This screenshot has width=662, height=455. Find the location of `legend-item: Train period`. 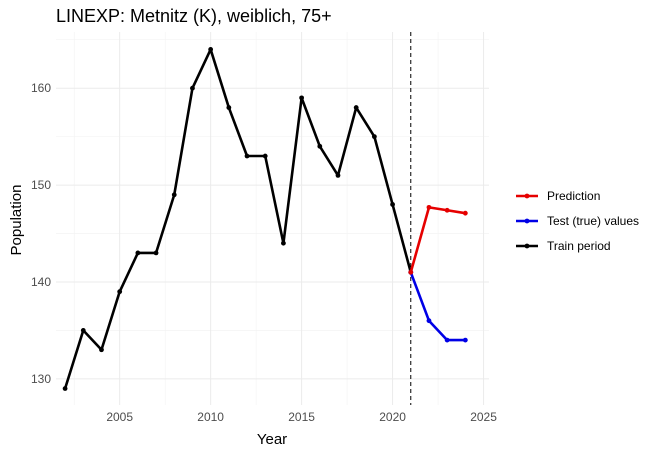

legend-item: Train period is located at coordinates (563, 246).